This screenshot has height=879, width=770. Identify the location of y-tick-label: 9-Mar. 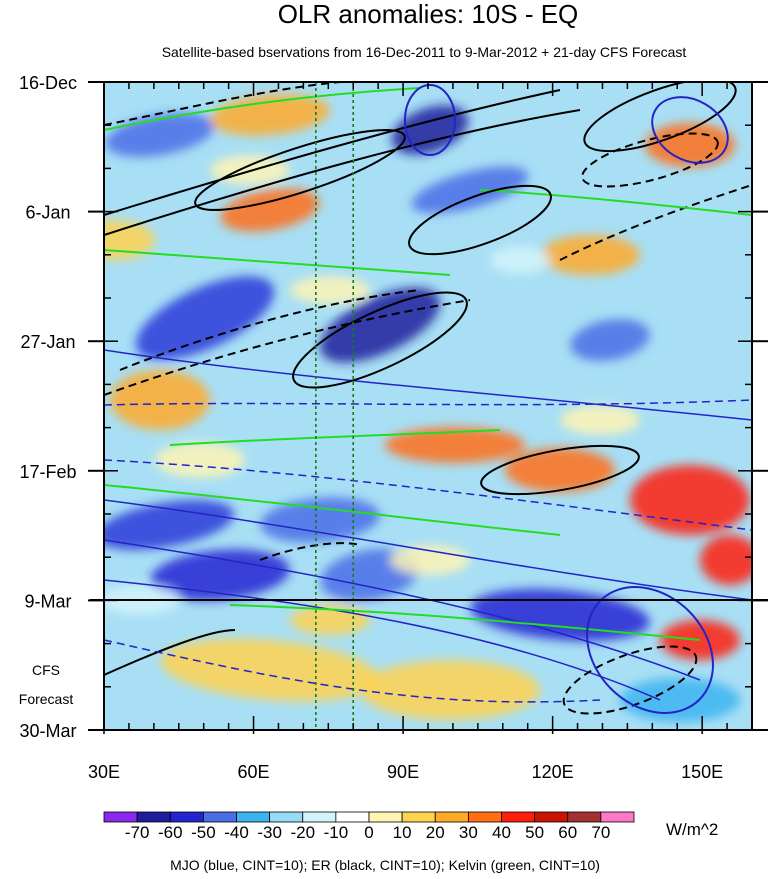
(47, 601).